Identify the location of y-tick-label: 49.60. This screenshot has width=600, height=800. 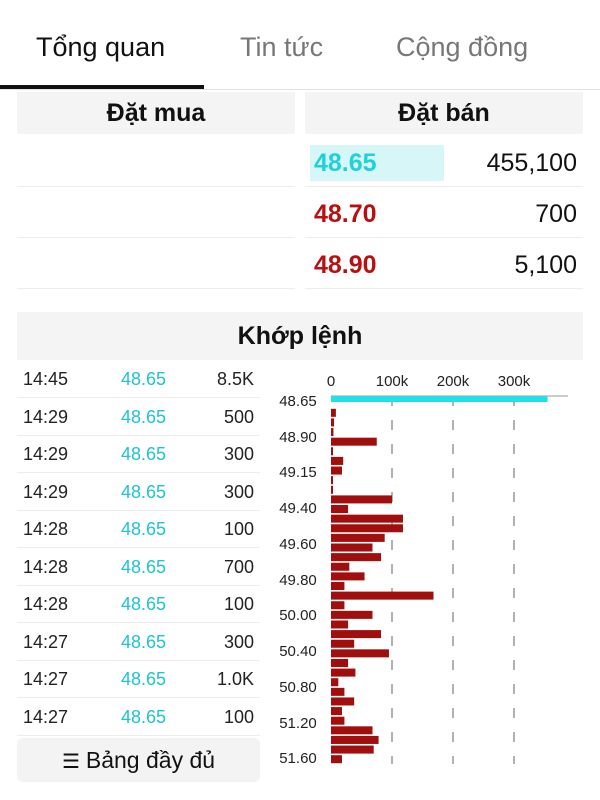
(298, 544).